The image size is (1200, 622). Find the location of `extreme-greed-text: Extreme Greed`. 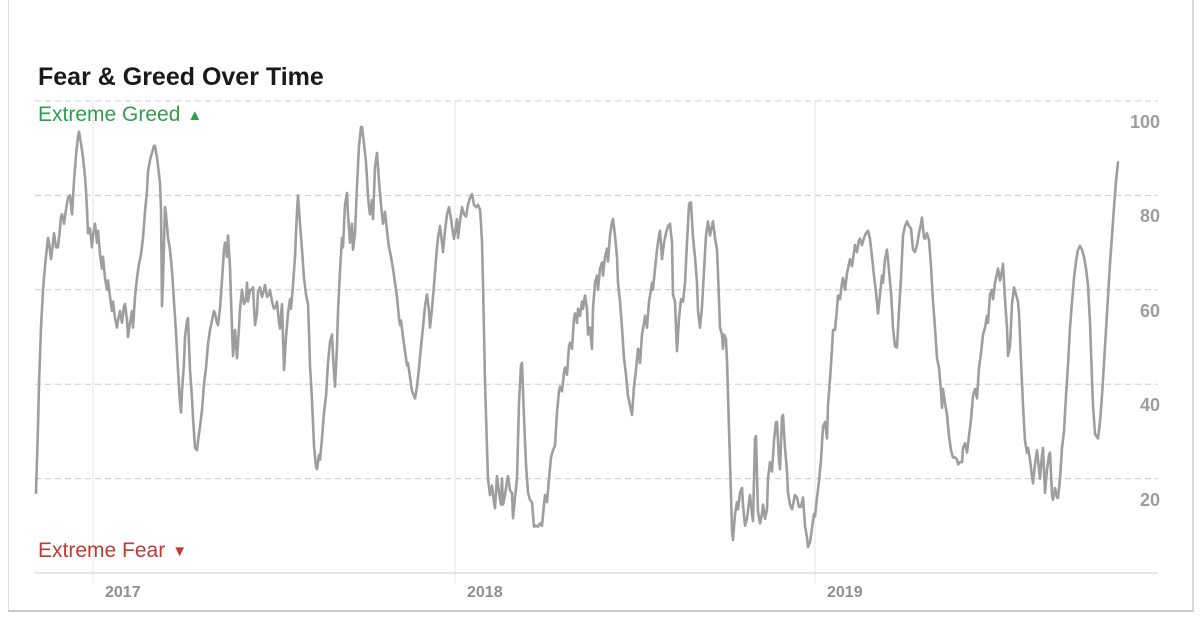

extreme-greed-text: Extreme Greed is located at coordinates (109, 114).